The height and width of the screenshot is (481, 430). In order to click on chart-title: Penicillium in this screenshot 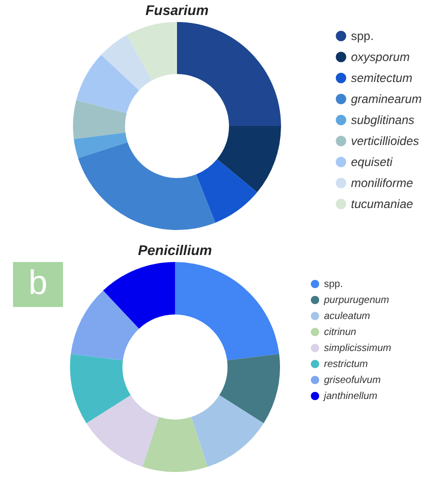, I will do `click(175, 250)`.